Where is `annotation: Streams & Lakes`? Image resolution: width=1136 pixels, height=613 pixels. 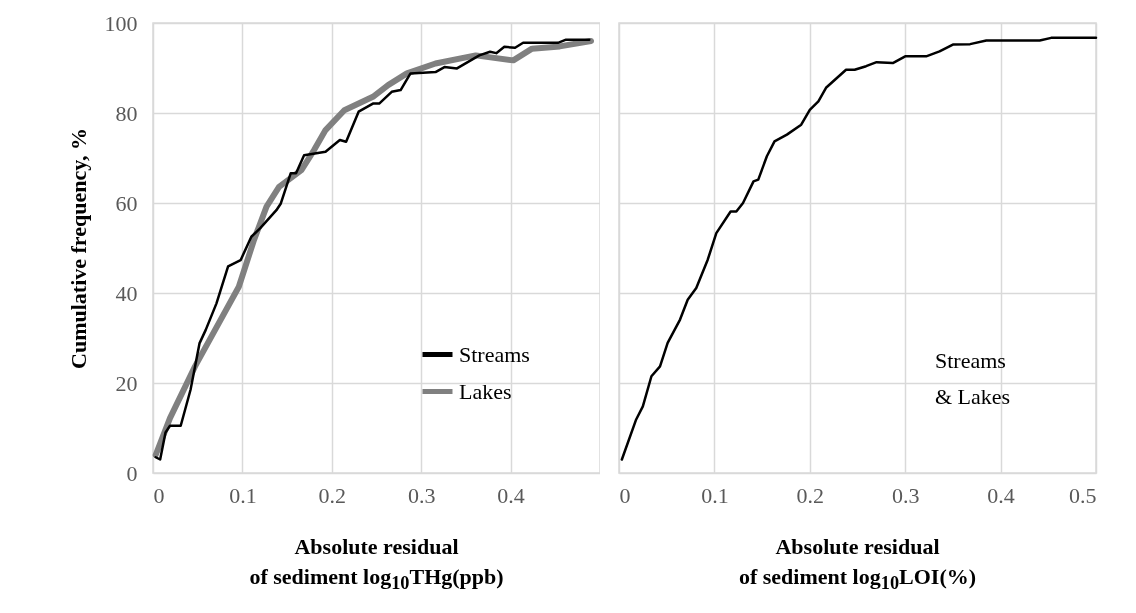
annotation: Streams & Lakes is located at coordinates (973, 379).